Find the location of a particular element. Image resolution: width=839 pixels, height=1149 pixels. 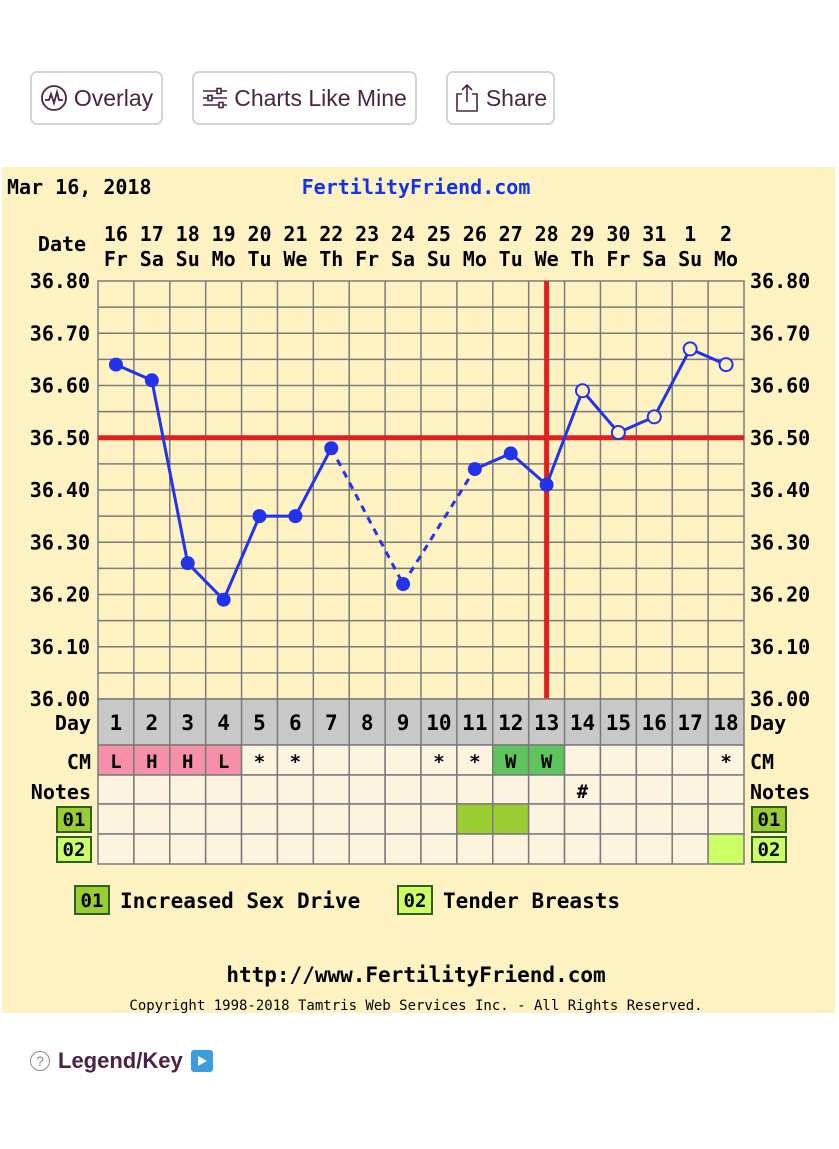

weekday-label: We is located at coordinates (547, 259).